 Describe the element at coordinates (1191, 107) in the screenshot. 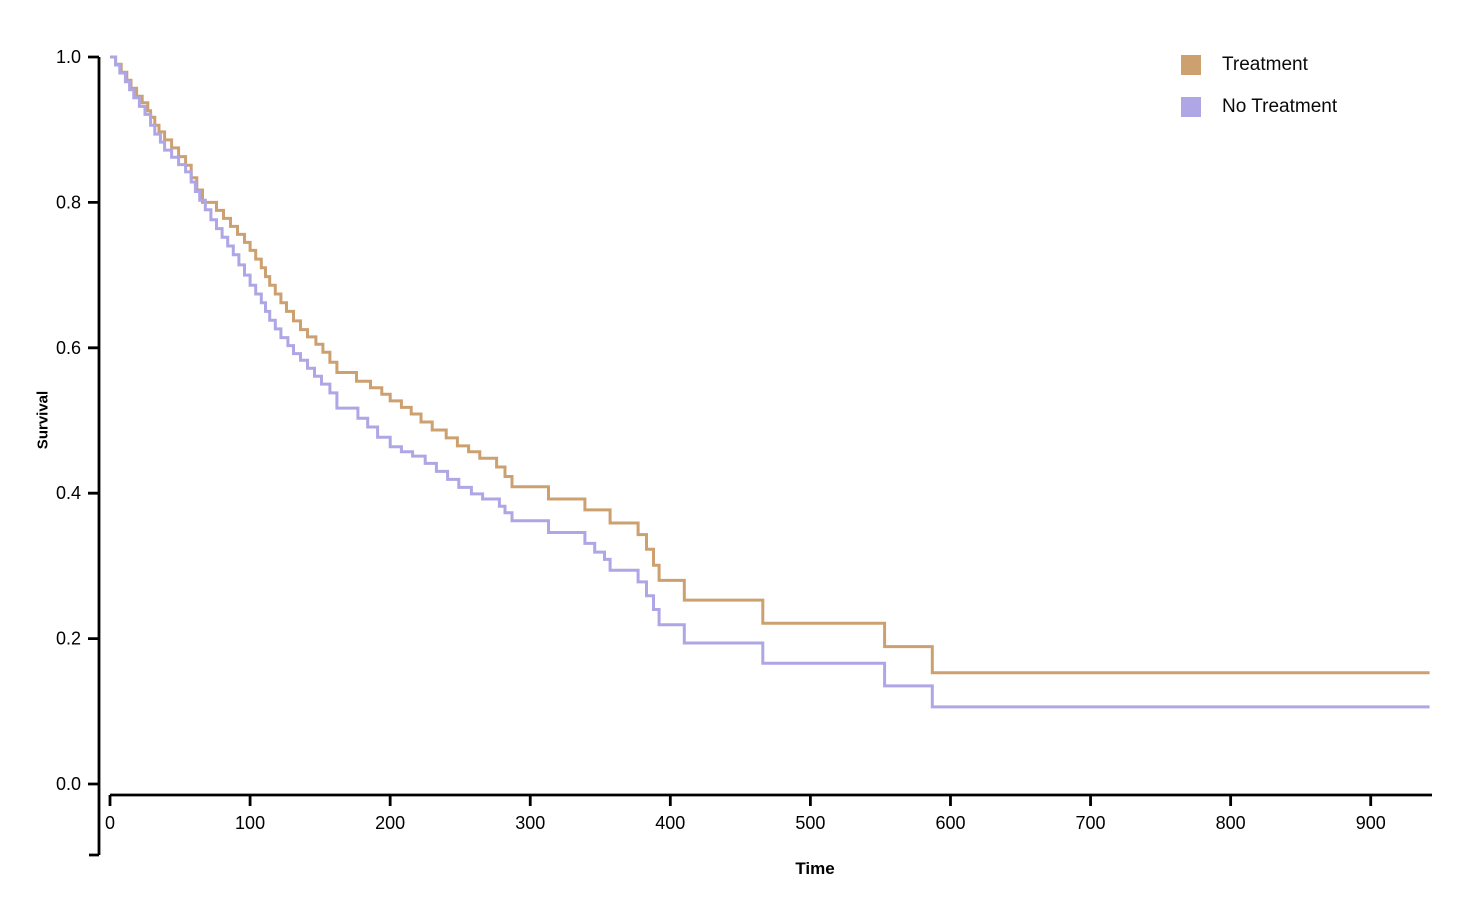

I see `legend-swatch-no-treatment-icon` at that location.